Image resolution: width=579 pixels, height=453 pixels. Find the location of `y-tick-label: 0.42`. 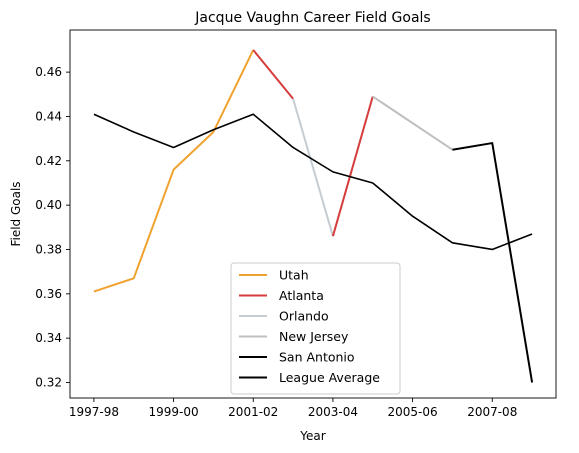

y-tick-label: 0.42 is located at coordinates (48, 161).